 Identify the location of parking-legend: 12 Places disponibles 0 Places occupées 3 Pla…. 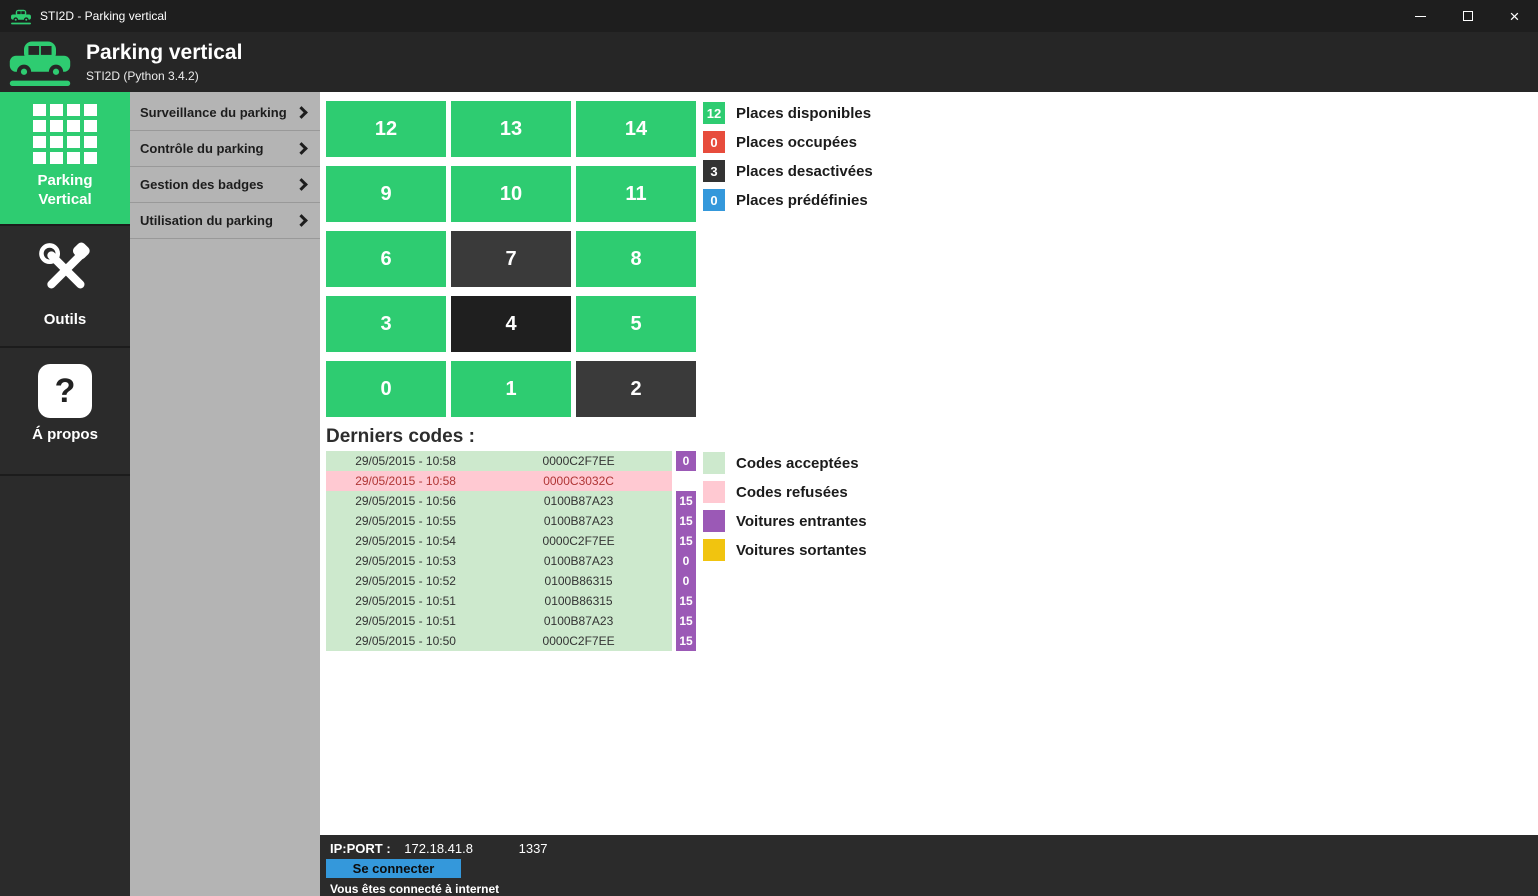
(788, 160).